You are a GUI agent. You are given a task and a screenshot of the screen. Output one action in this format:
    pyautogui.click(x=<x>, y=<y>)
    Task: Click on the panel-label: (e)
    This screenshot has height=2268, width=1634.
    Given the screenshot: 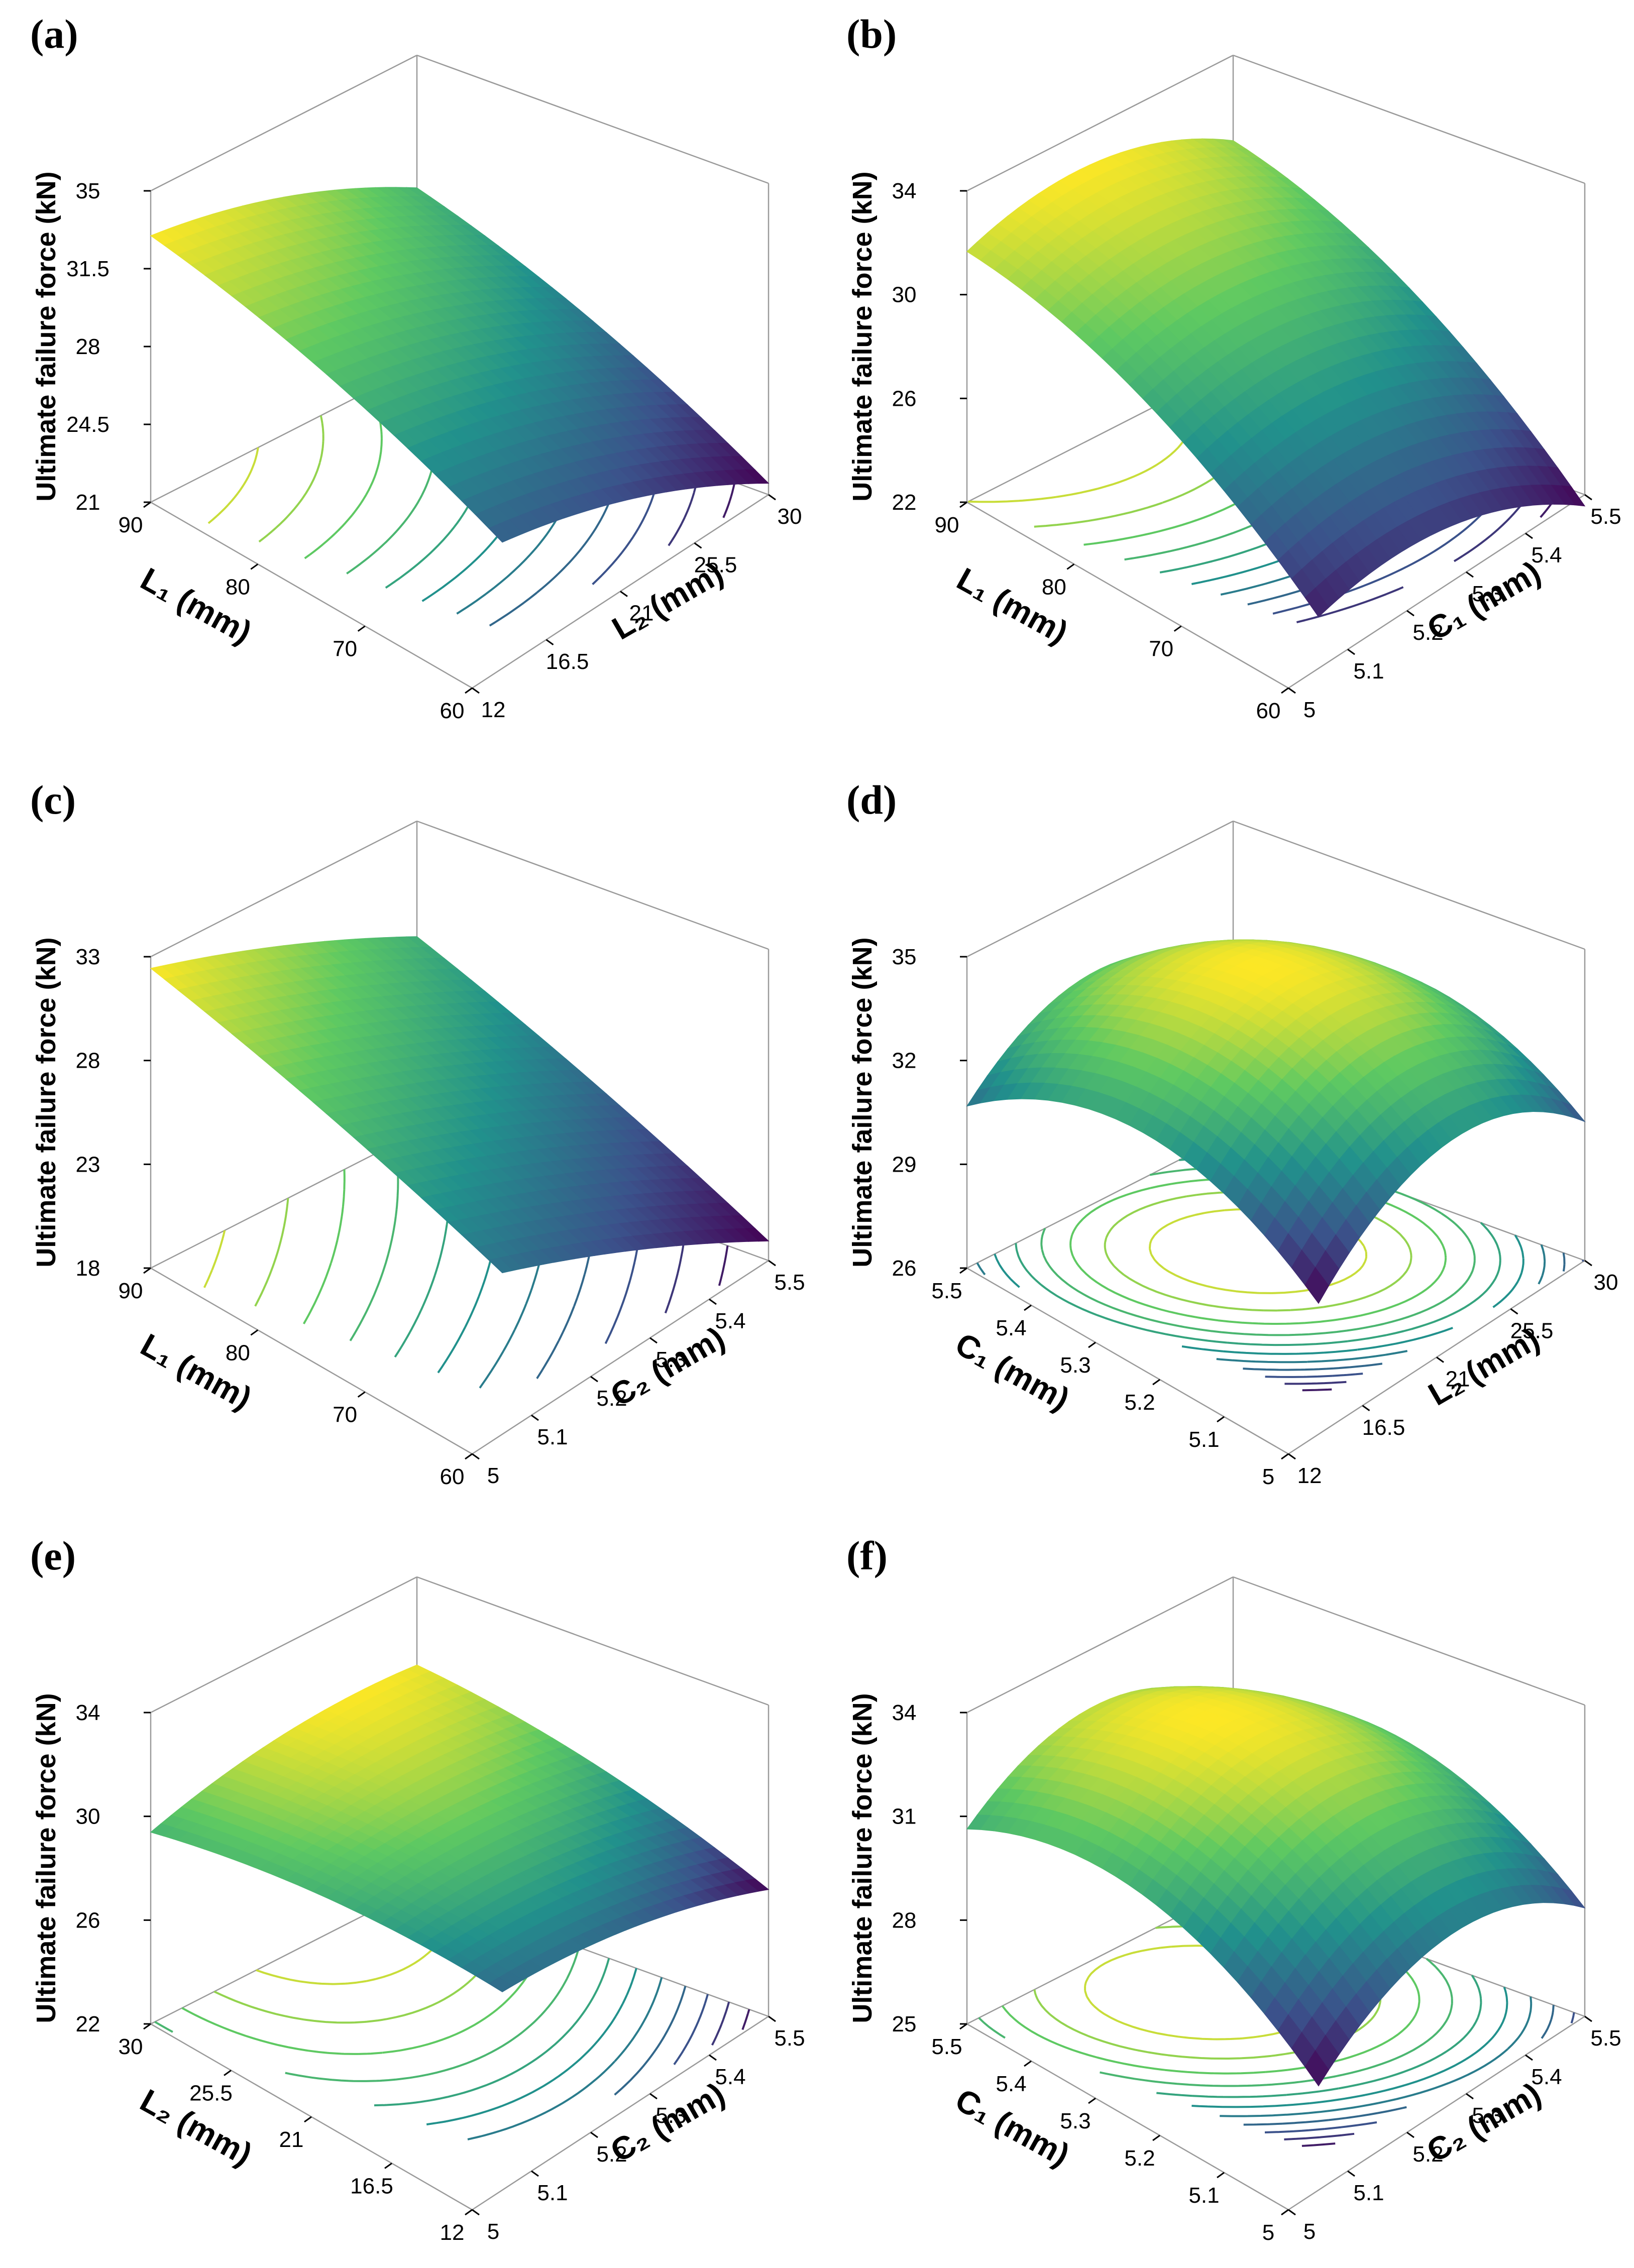 What is the action you would take?
    pyautogui.click(x=53, y=1555)
    